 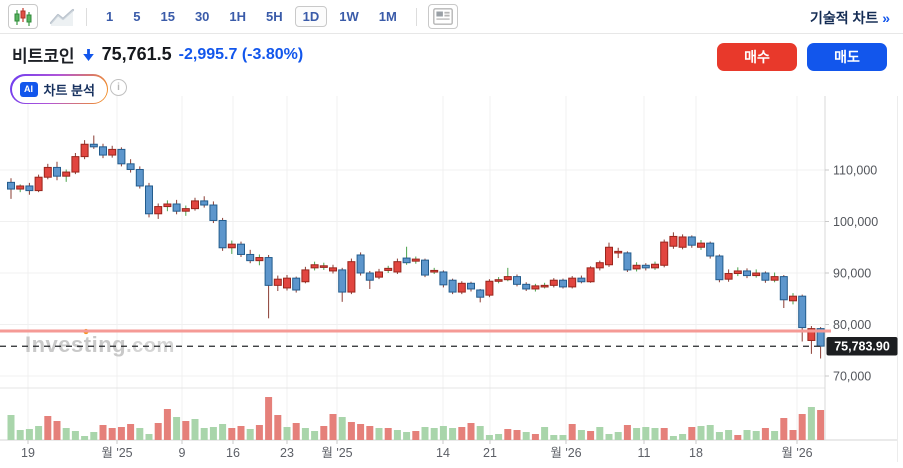 I want to click on investing-watermark: Investing.com, so click(x=100, y=344).